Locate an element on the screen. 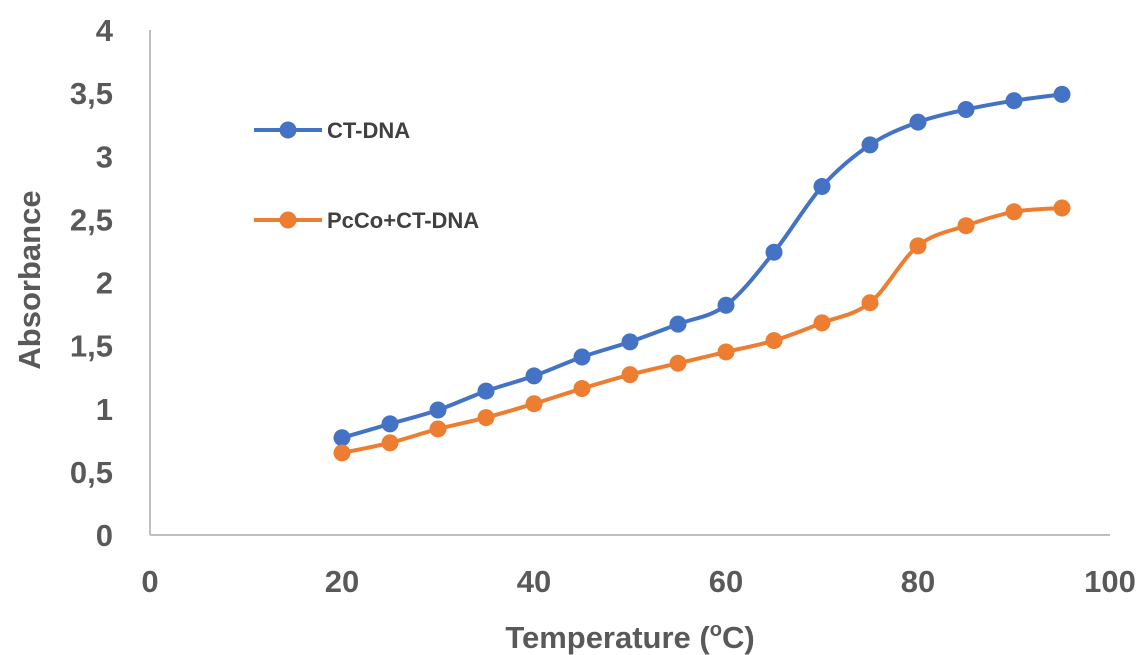  legend-label: CT-DNA is located at coordinates (368, 130).